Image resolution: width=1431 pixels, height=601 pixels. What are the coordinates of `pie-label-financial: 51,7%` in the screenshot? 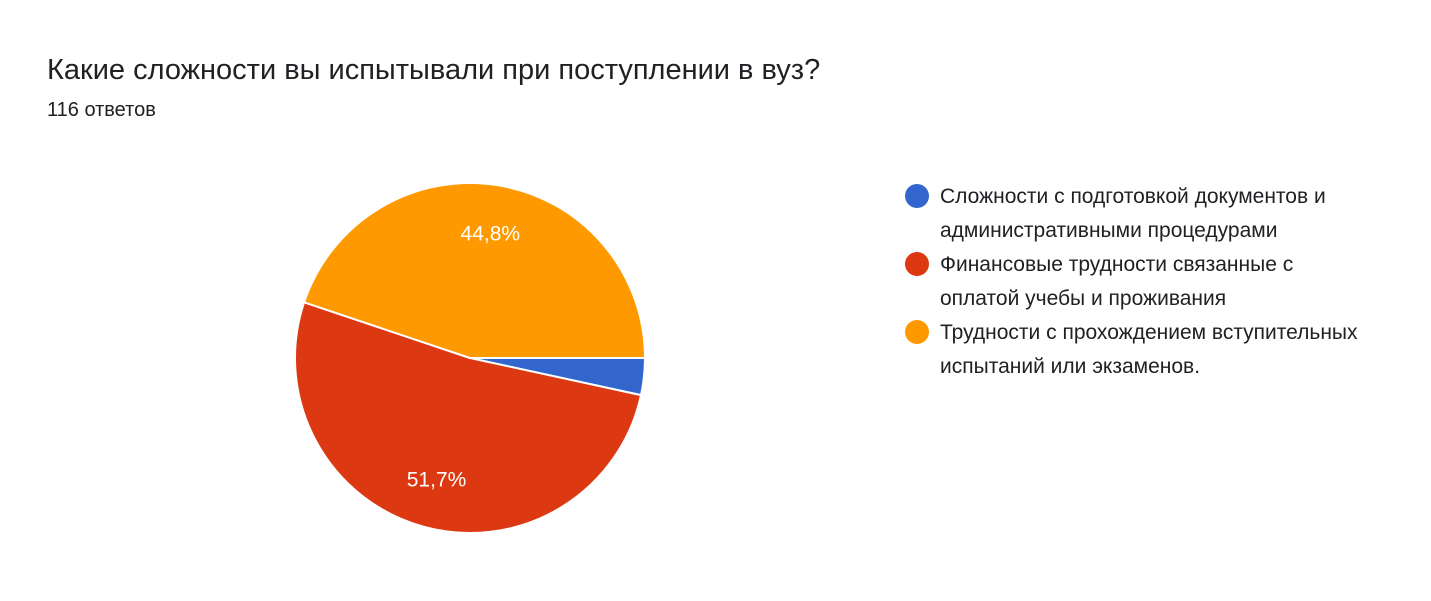 It's located at (437, 479).